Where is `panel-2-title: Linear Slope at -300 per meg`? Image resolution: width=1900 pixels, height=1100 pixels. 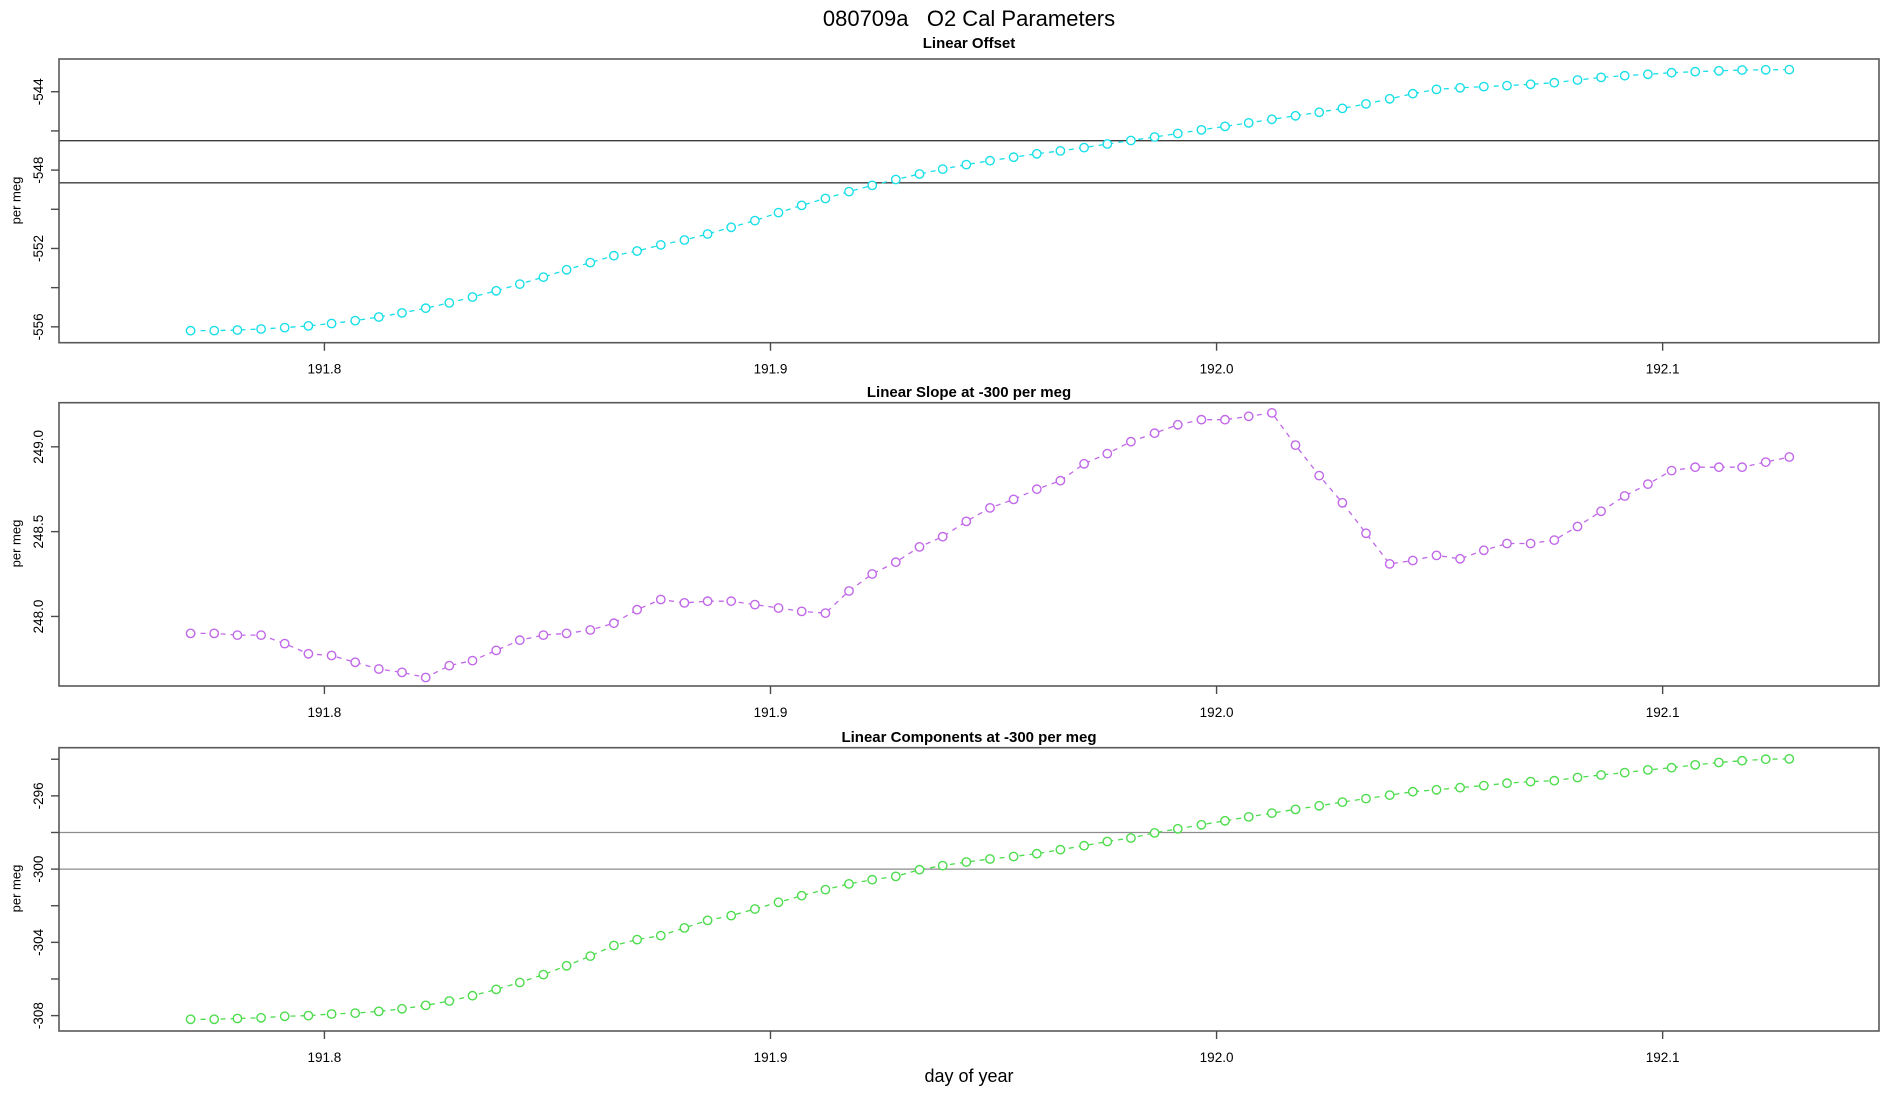
panel-2-title: Linear Slope at -300 per meg is located at coordinates (969, 392).